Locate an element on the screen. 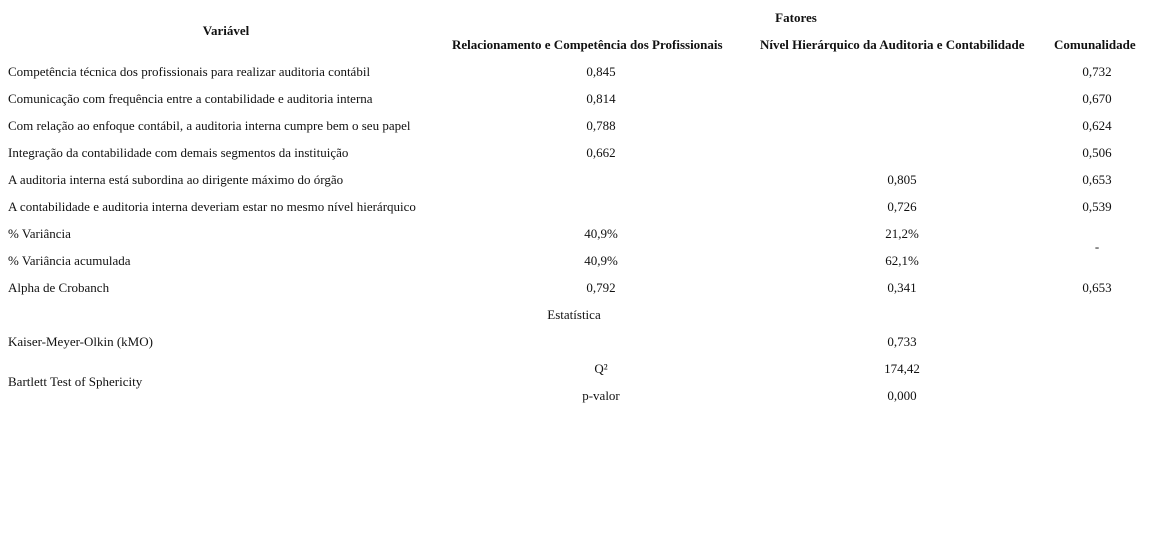 This screenshot has height=546, width=1150. bartlett-label: Bartlett Test of Sphericity is located at coordinates (75, 381).